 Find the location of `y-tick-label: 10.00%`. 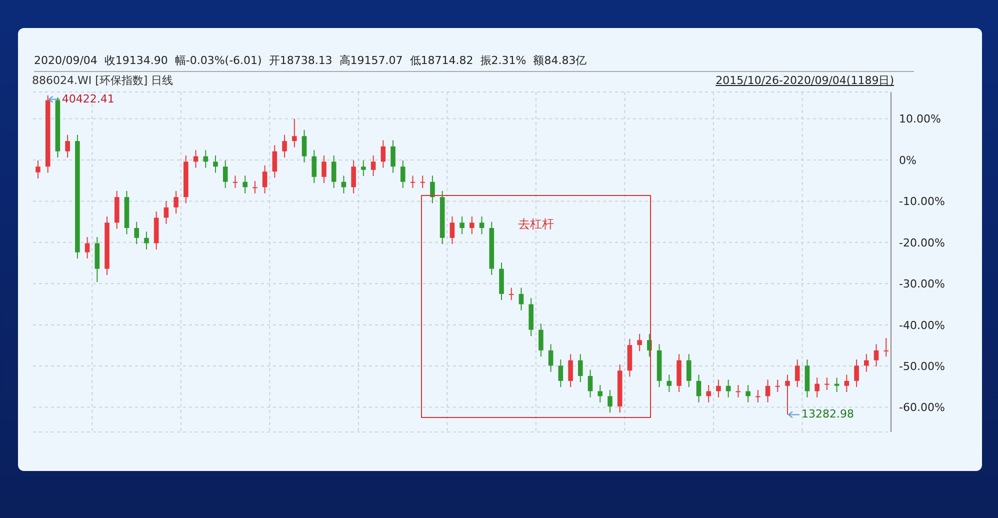

y-tick-label: 10.00% is located at coordinates (920, 119).